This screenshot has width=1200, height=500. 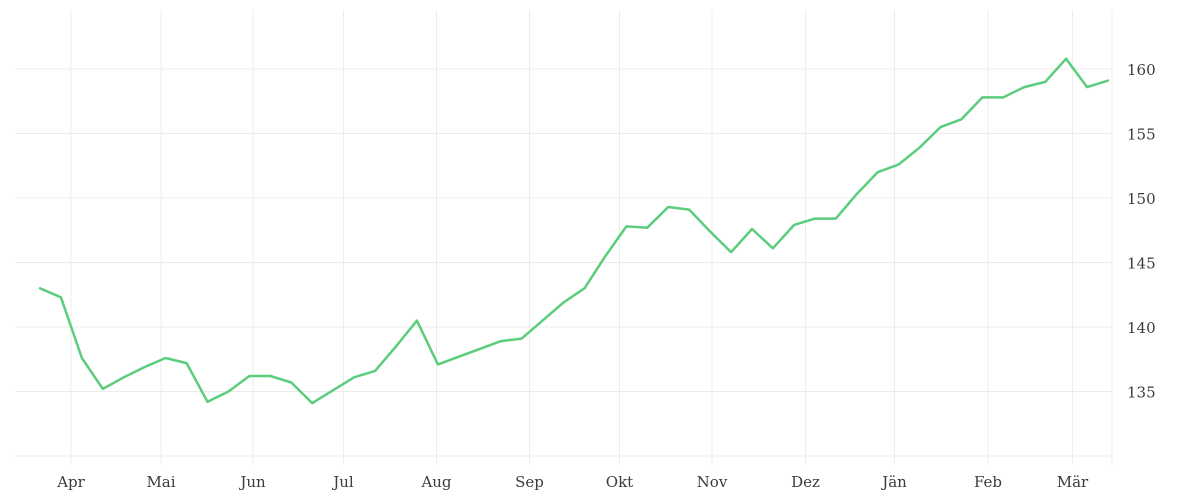 I want to click on x-axis-tick-label: Jul, so click(x=342, y=482).